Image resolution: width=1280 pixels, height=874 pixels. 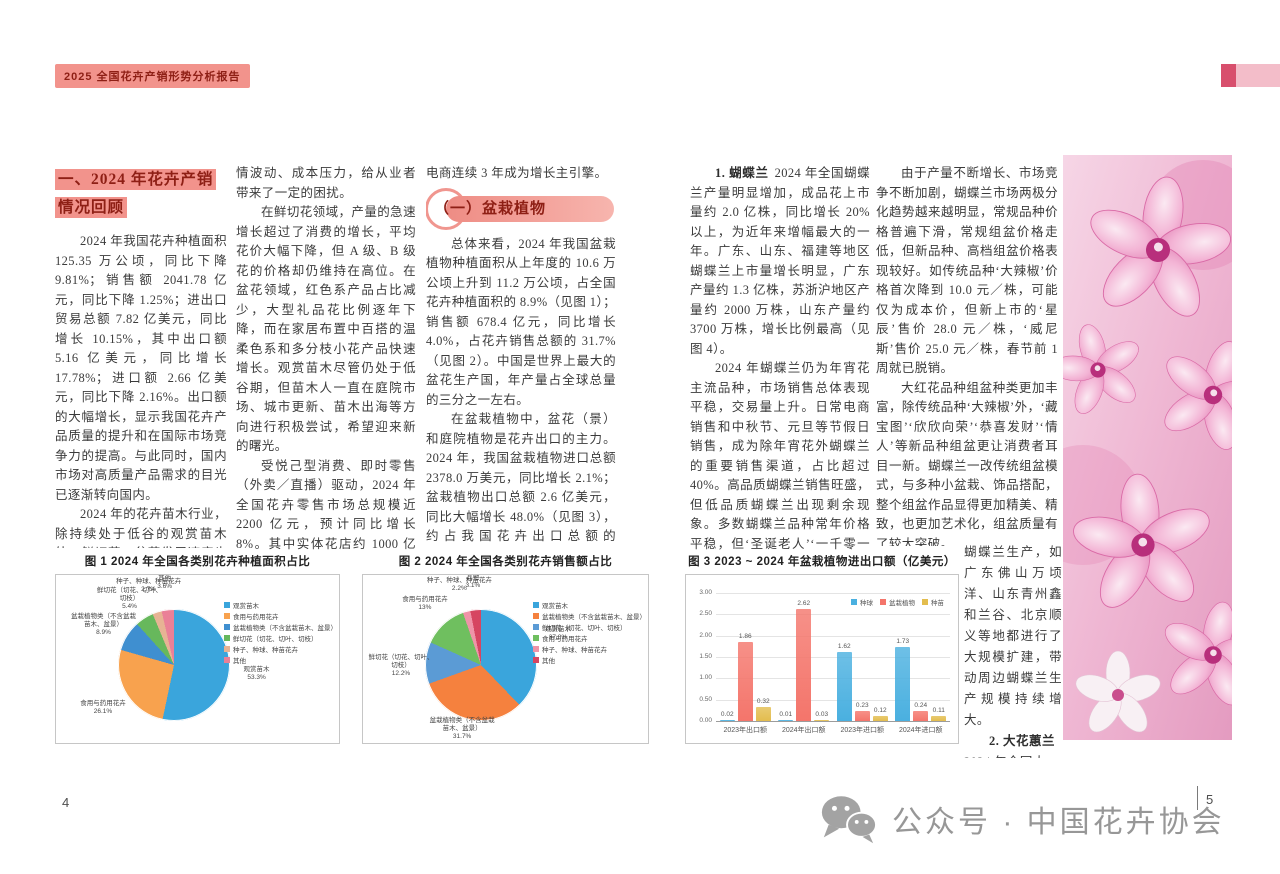 I want to click on y-axis-tick: 1.00, so click(x=705, y=678).